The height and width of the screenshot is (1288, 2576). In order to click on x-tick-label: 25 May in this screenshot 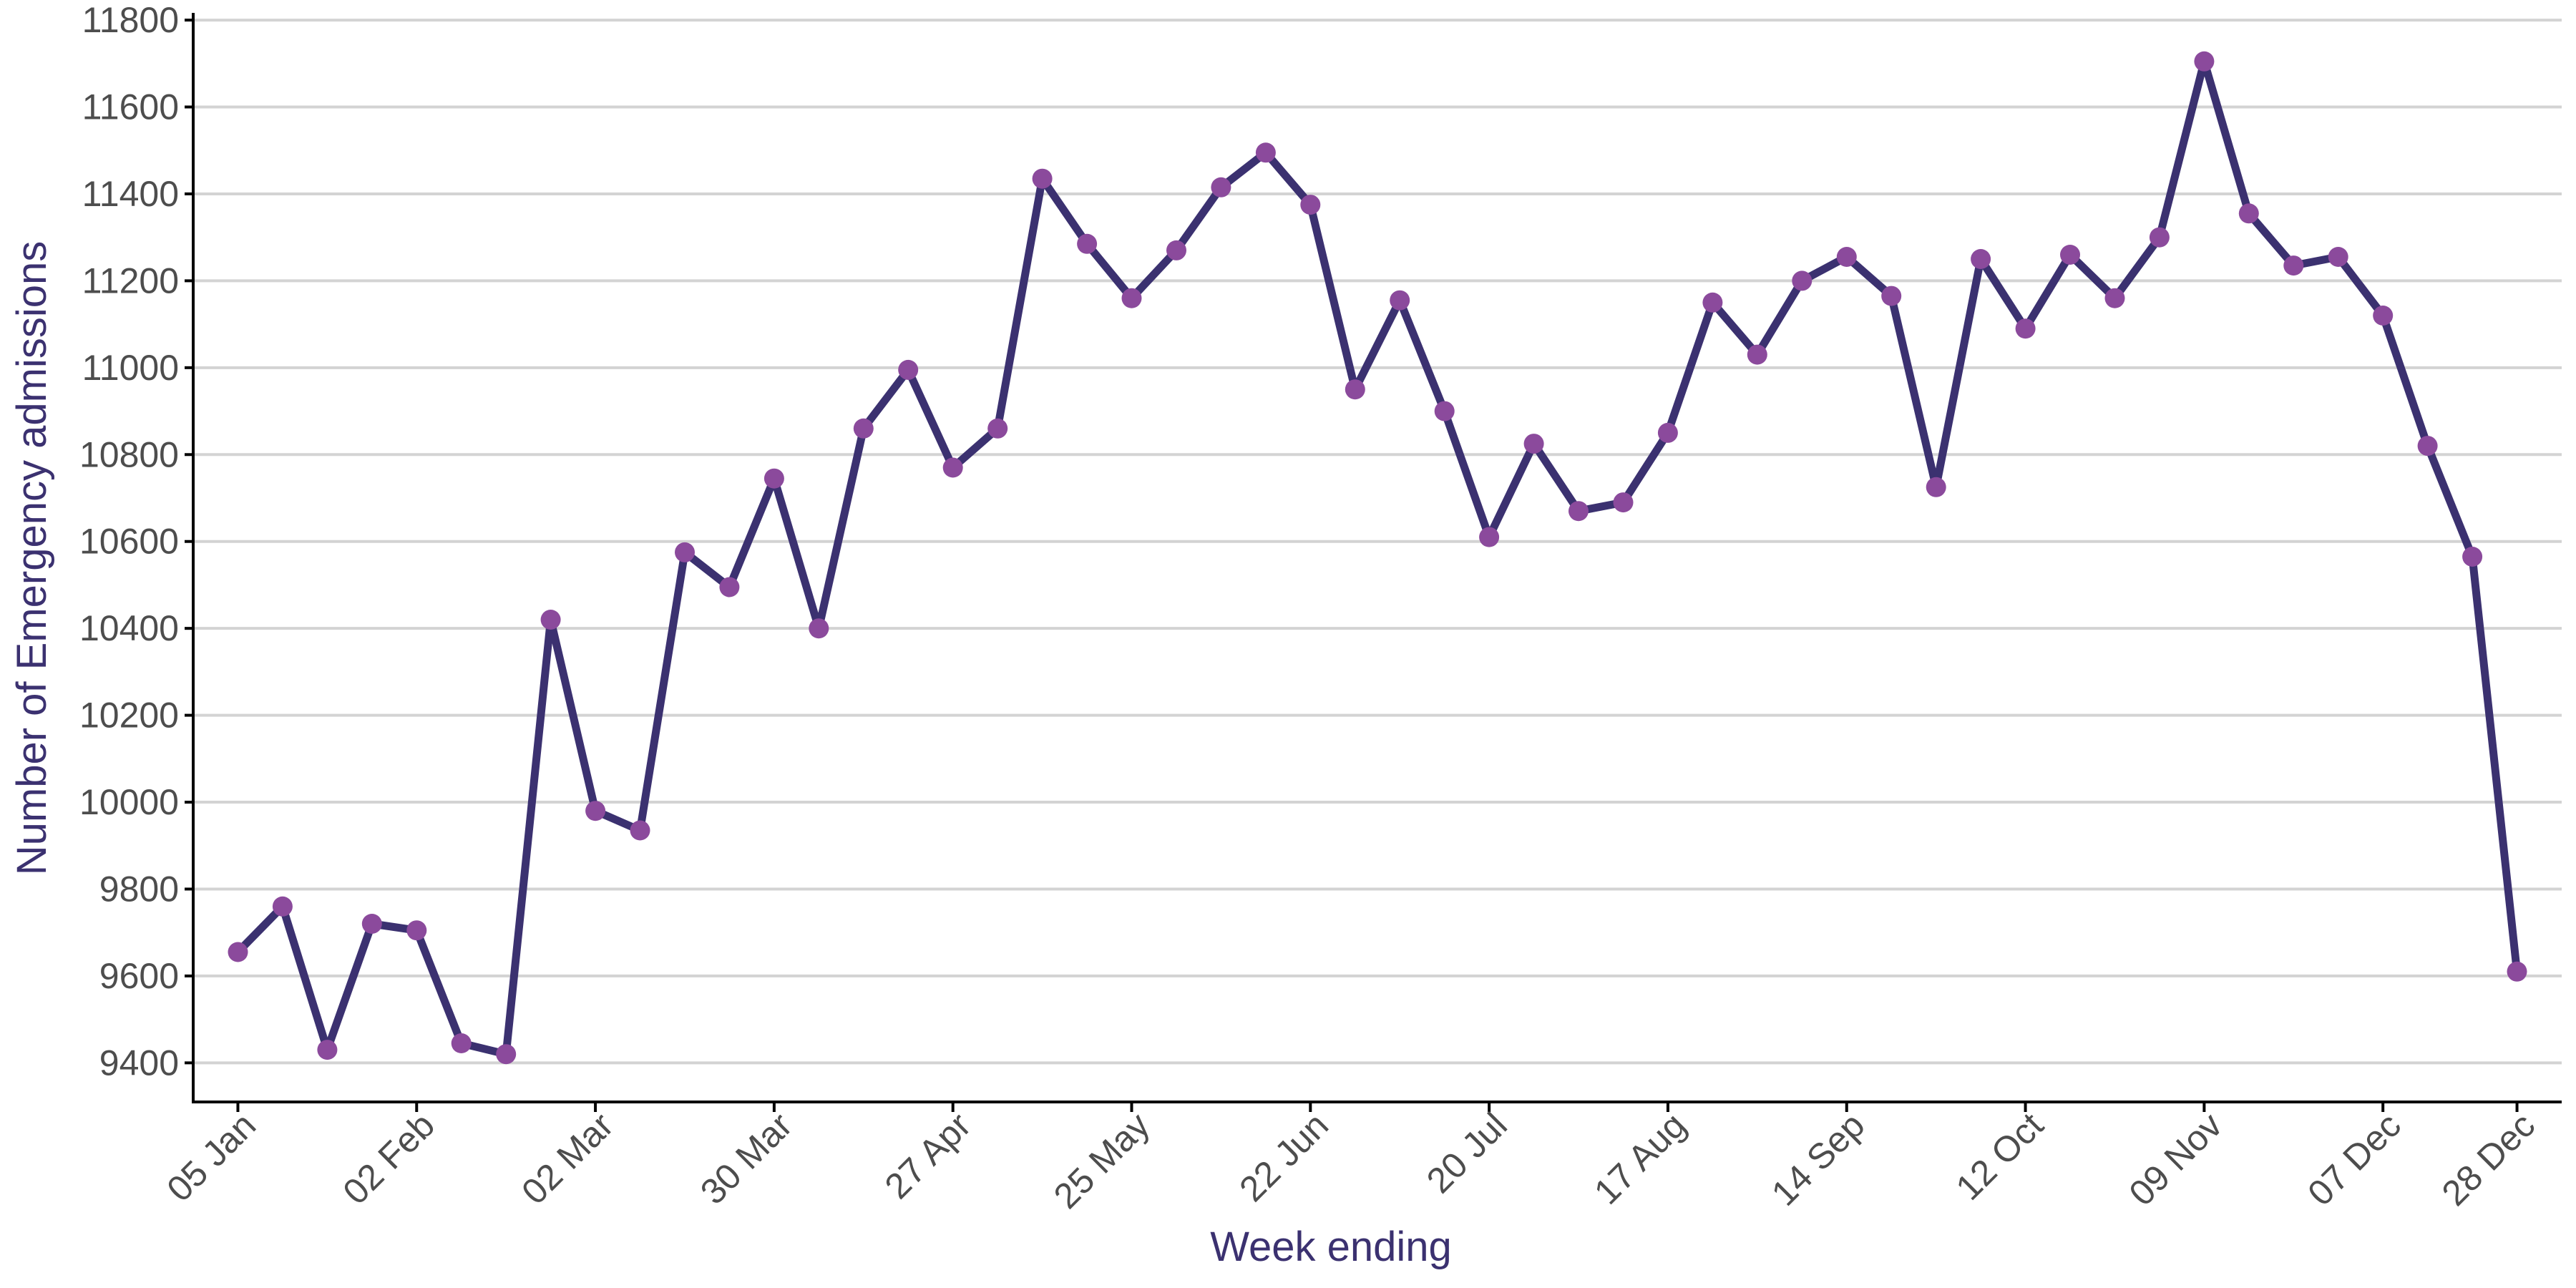, I will do `click(1102, 1160)`.